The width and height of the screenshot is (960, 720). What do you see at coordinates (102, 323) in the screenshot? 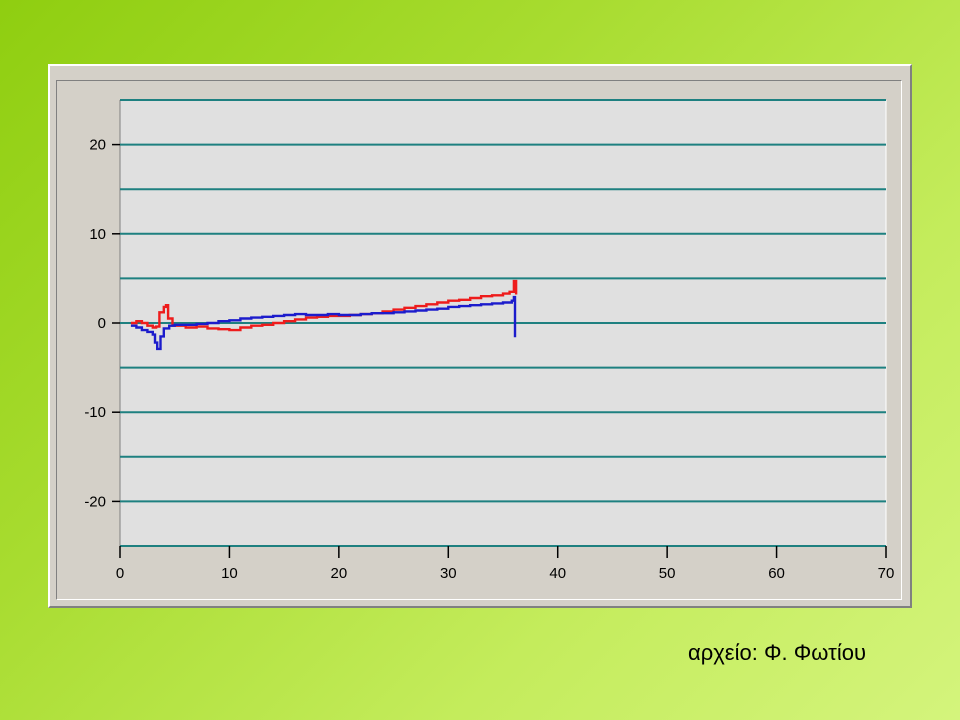
I see `y-tick-label: 0` at bounding box center [102, 323].